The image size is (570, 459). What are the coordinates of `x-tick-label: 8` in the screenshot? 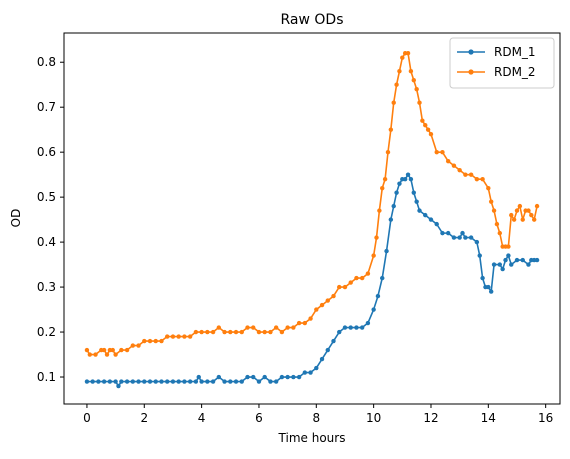 It's located at (316, 418).